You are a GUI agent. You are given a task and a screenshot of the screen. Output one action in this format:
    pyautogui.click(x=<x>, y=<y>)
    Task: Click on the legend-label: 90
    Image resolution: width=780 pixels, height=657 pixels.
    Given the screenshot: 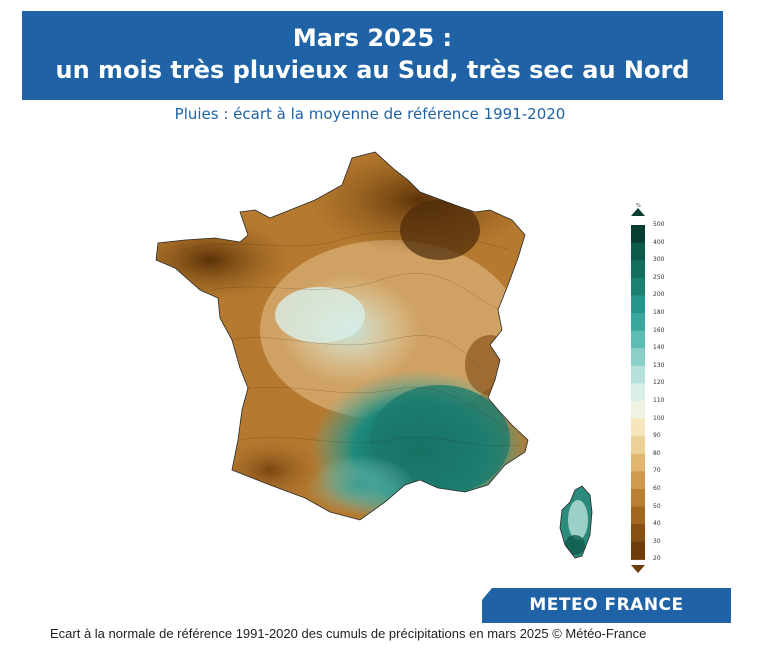 What is the action you would take?
    pyautogui.click(x=657, y=436)
    